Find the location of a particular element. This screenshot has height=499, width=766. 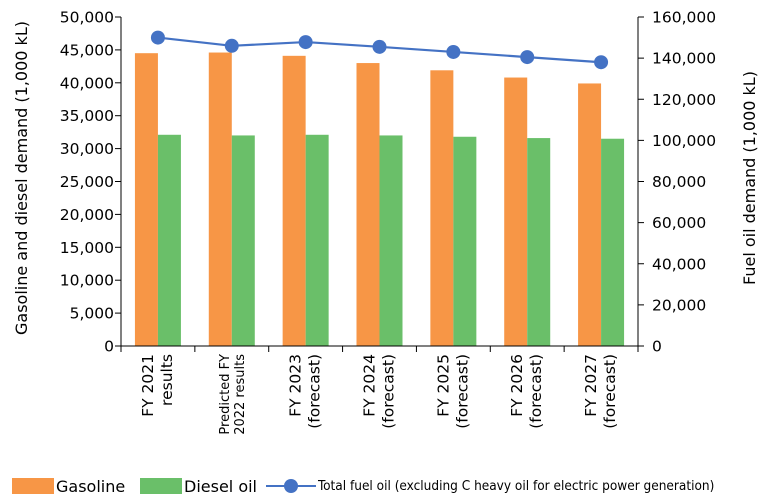

x-category-label-1: Predicted FY 2022 results is located at coordinates (233, 394).